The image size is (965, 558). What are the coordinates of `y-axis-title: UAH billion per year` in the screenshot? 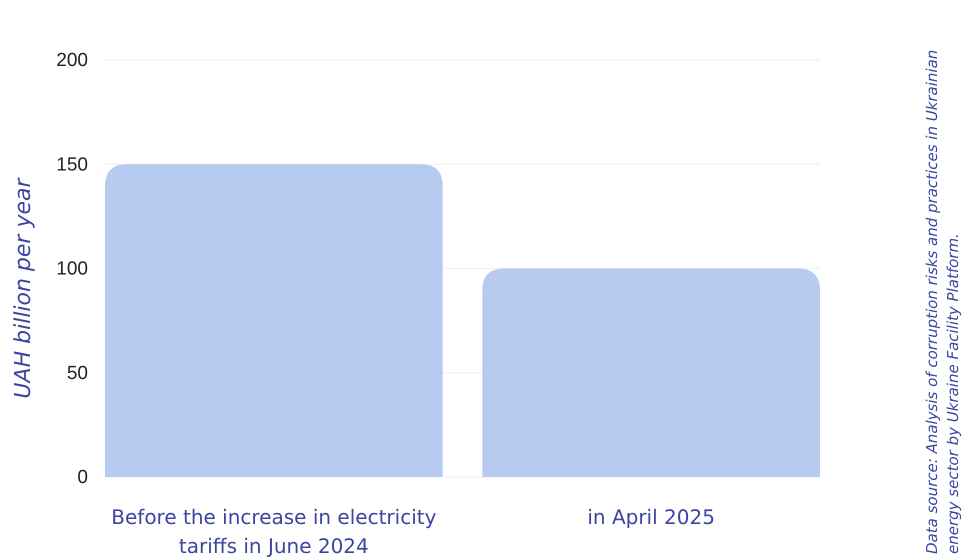 It's located at (23, 287).